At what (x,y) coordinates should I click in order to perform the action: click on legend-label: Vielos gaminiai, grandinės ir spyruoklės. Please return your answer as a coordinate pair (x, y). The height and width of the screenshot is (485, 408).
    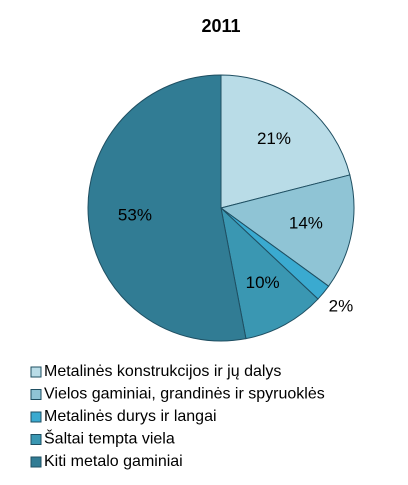
    Looking at the image, I should click on (184, 394).